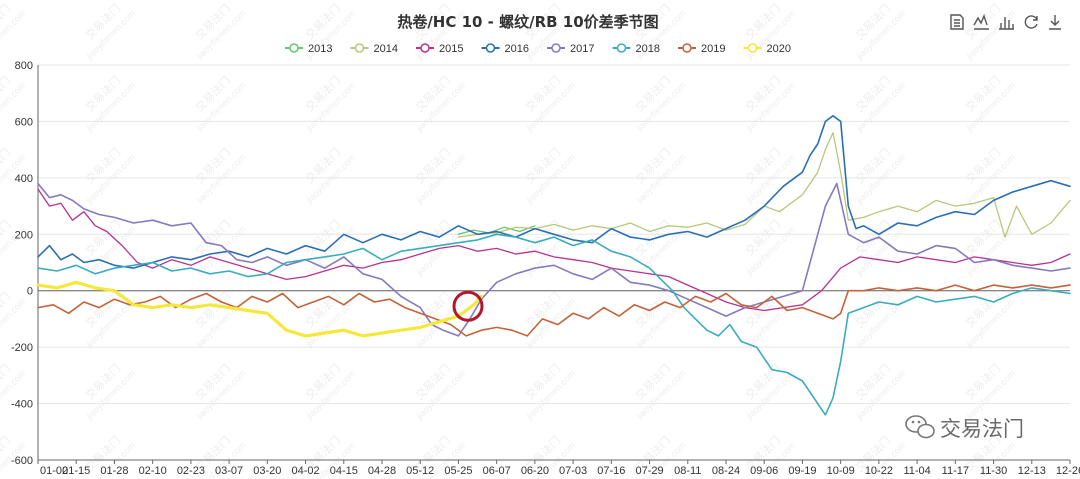  I want to click on legend-item-2016: 2016, so click(505, 49).